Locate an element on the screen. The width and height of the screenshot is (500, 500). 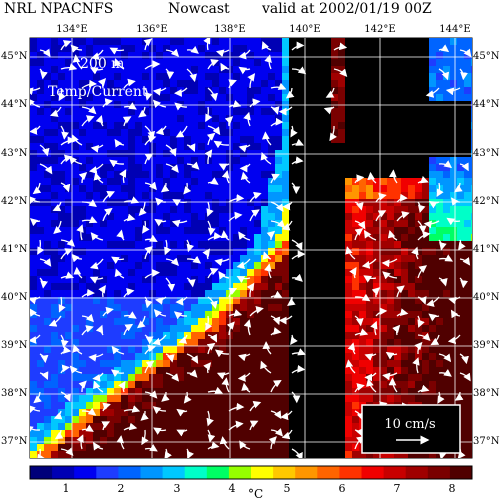
depth-label: 200 m is located at coordinates (102, 64).